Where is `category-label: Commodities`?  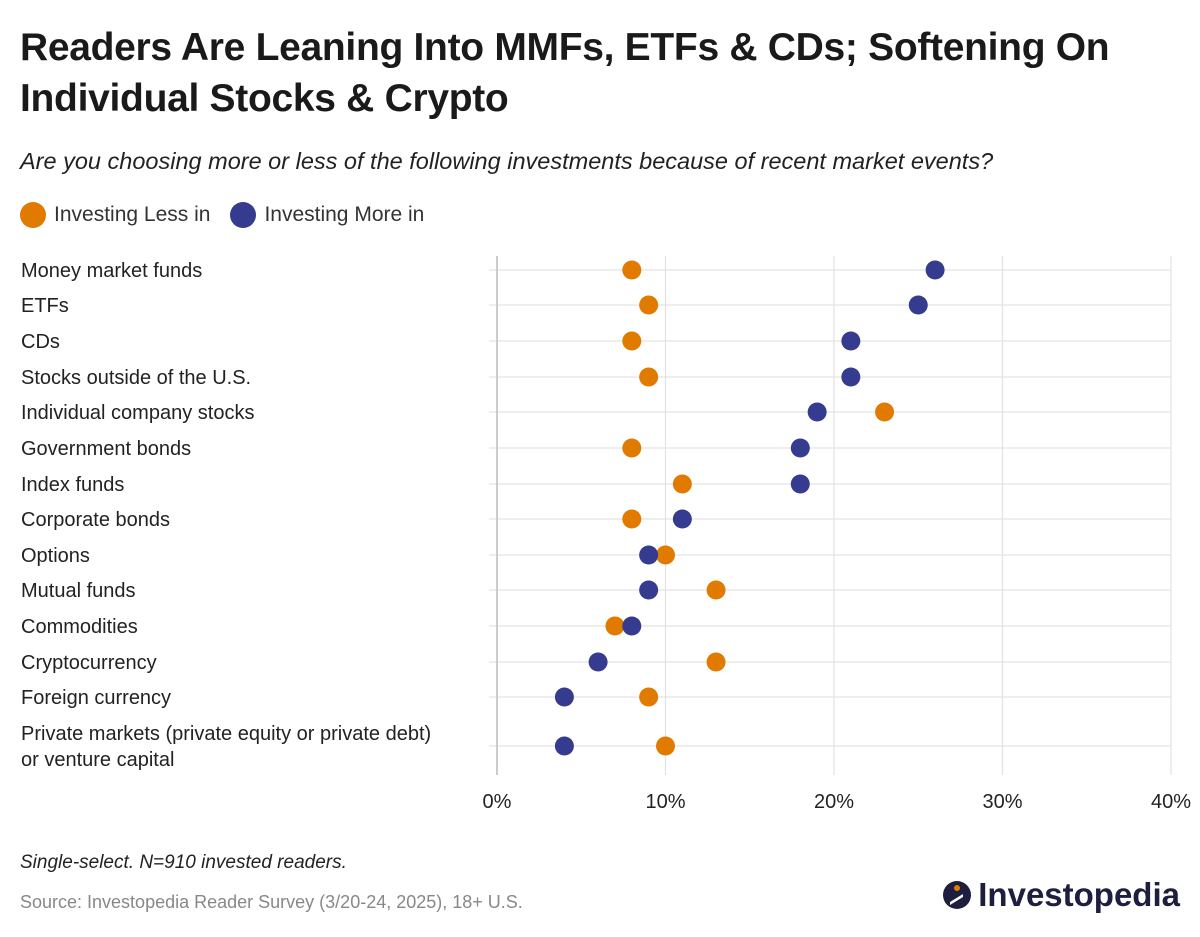 category-label: Commodities is located at coordinates (79, 627).